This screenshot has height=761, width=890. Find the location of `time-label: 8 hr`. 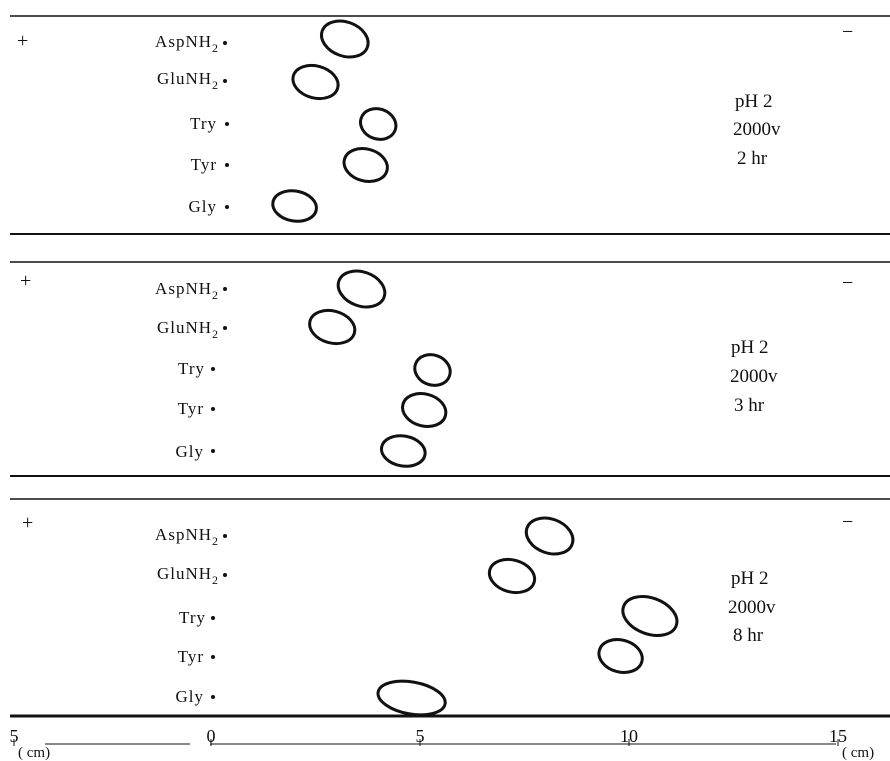

time-label: 8 hr is located at coordinates (748, 635).